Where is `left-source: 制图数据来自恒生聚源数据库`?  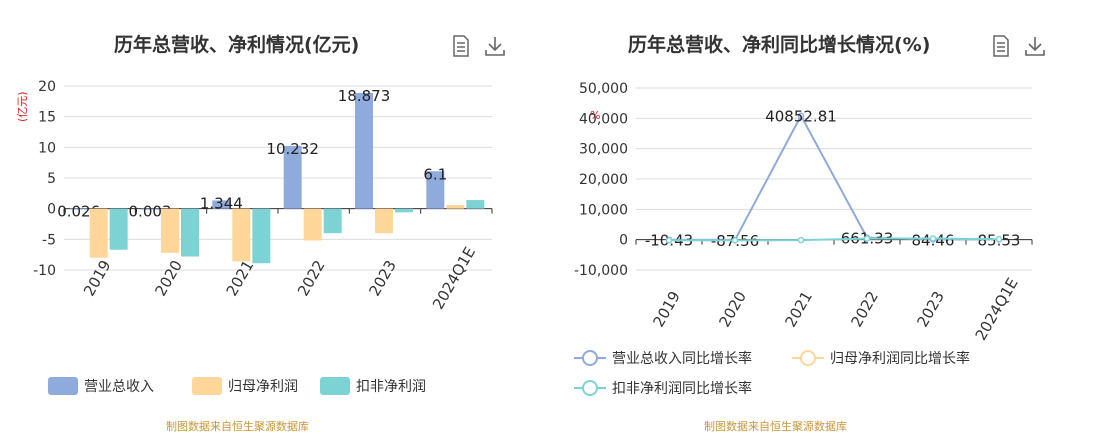 left-source: 制图数据来自恒生聚源数据库 is located at coordinates (237, 426).